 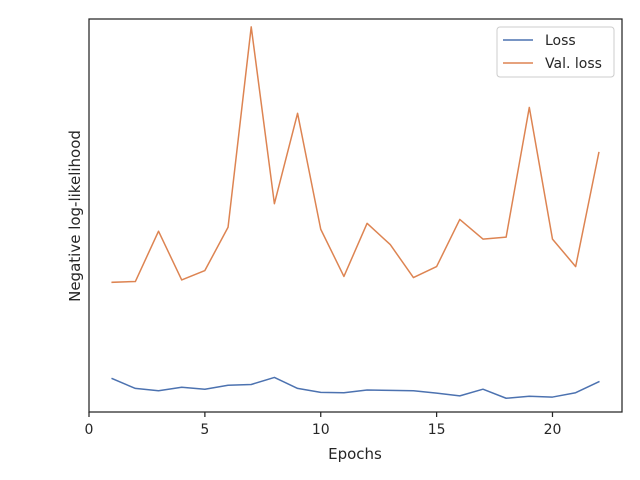 What do you see at coordinates (437, 430) in the screenshot?
I see `x-tick-label: 15` at bounding box center [437, 430].